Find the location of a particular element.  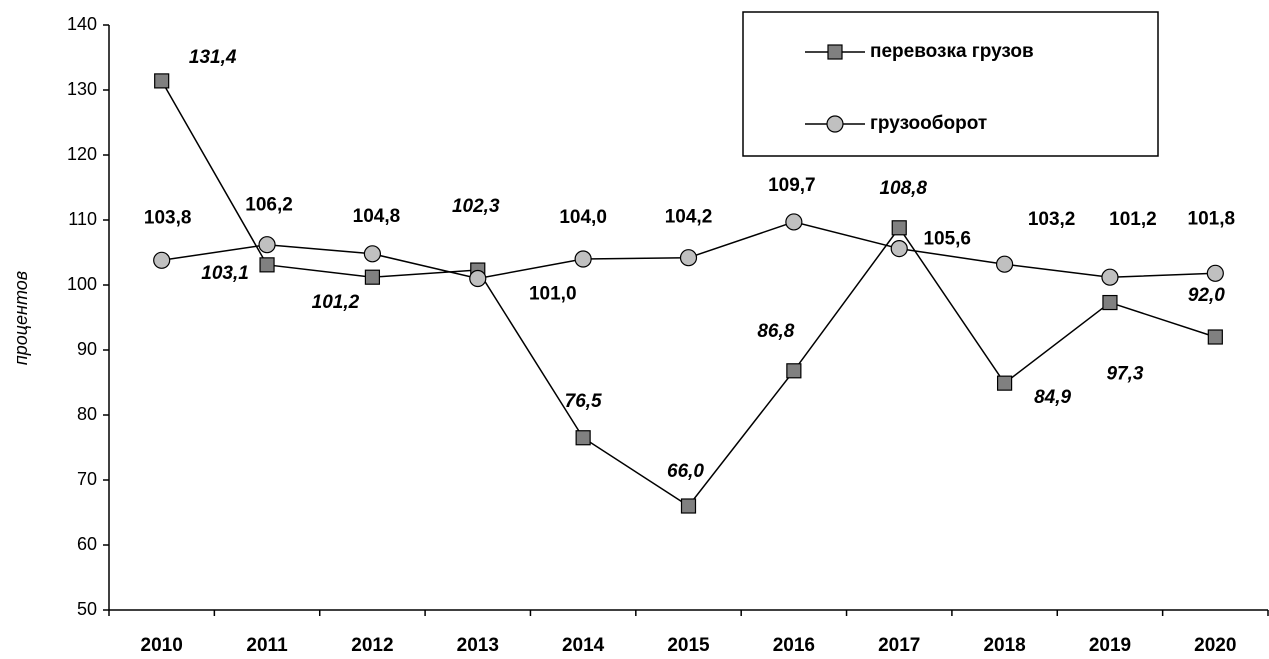

data-label: 104,0 is located at coordinates (583, 217).